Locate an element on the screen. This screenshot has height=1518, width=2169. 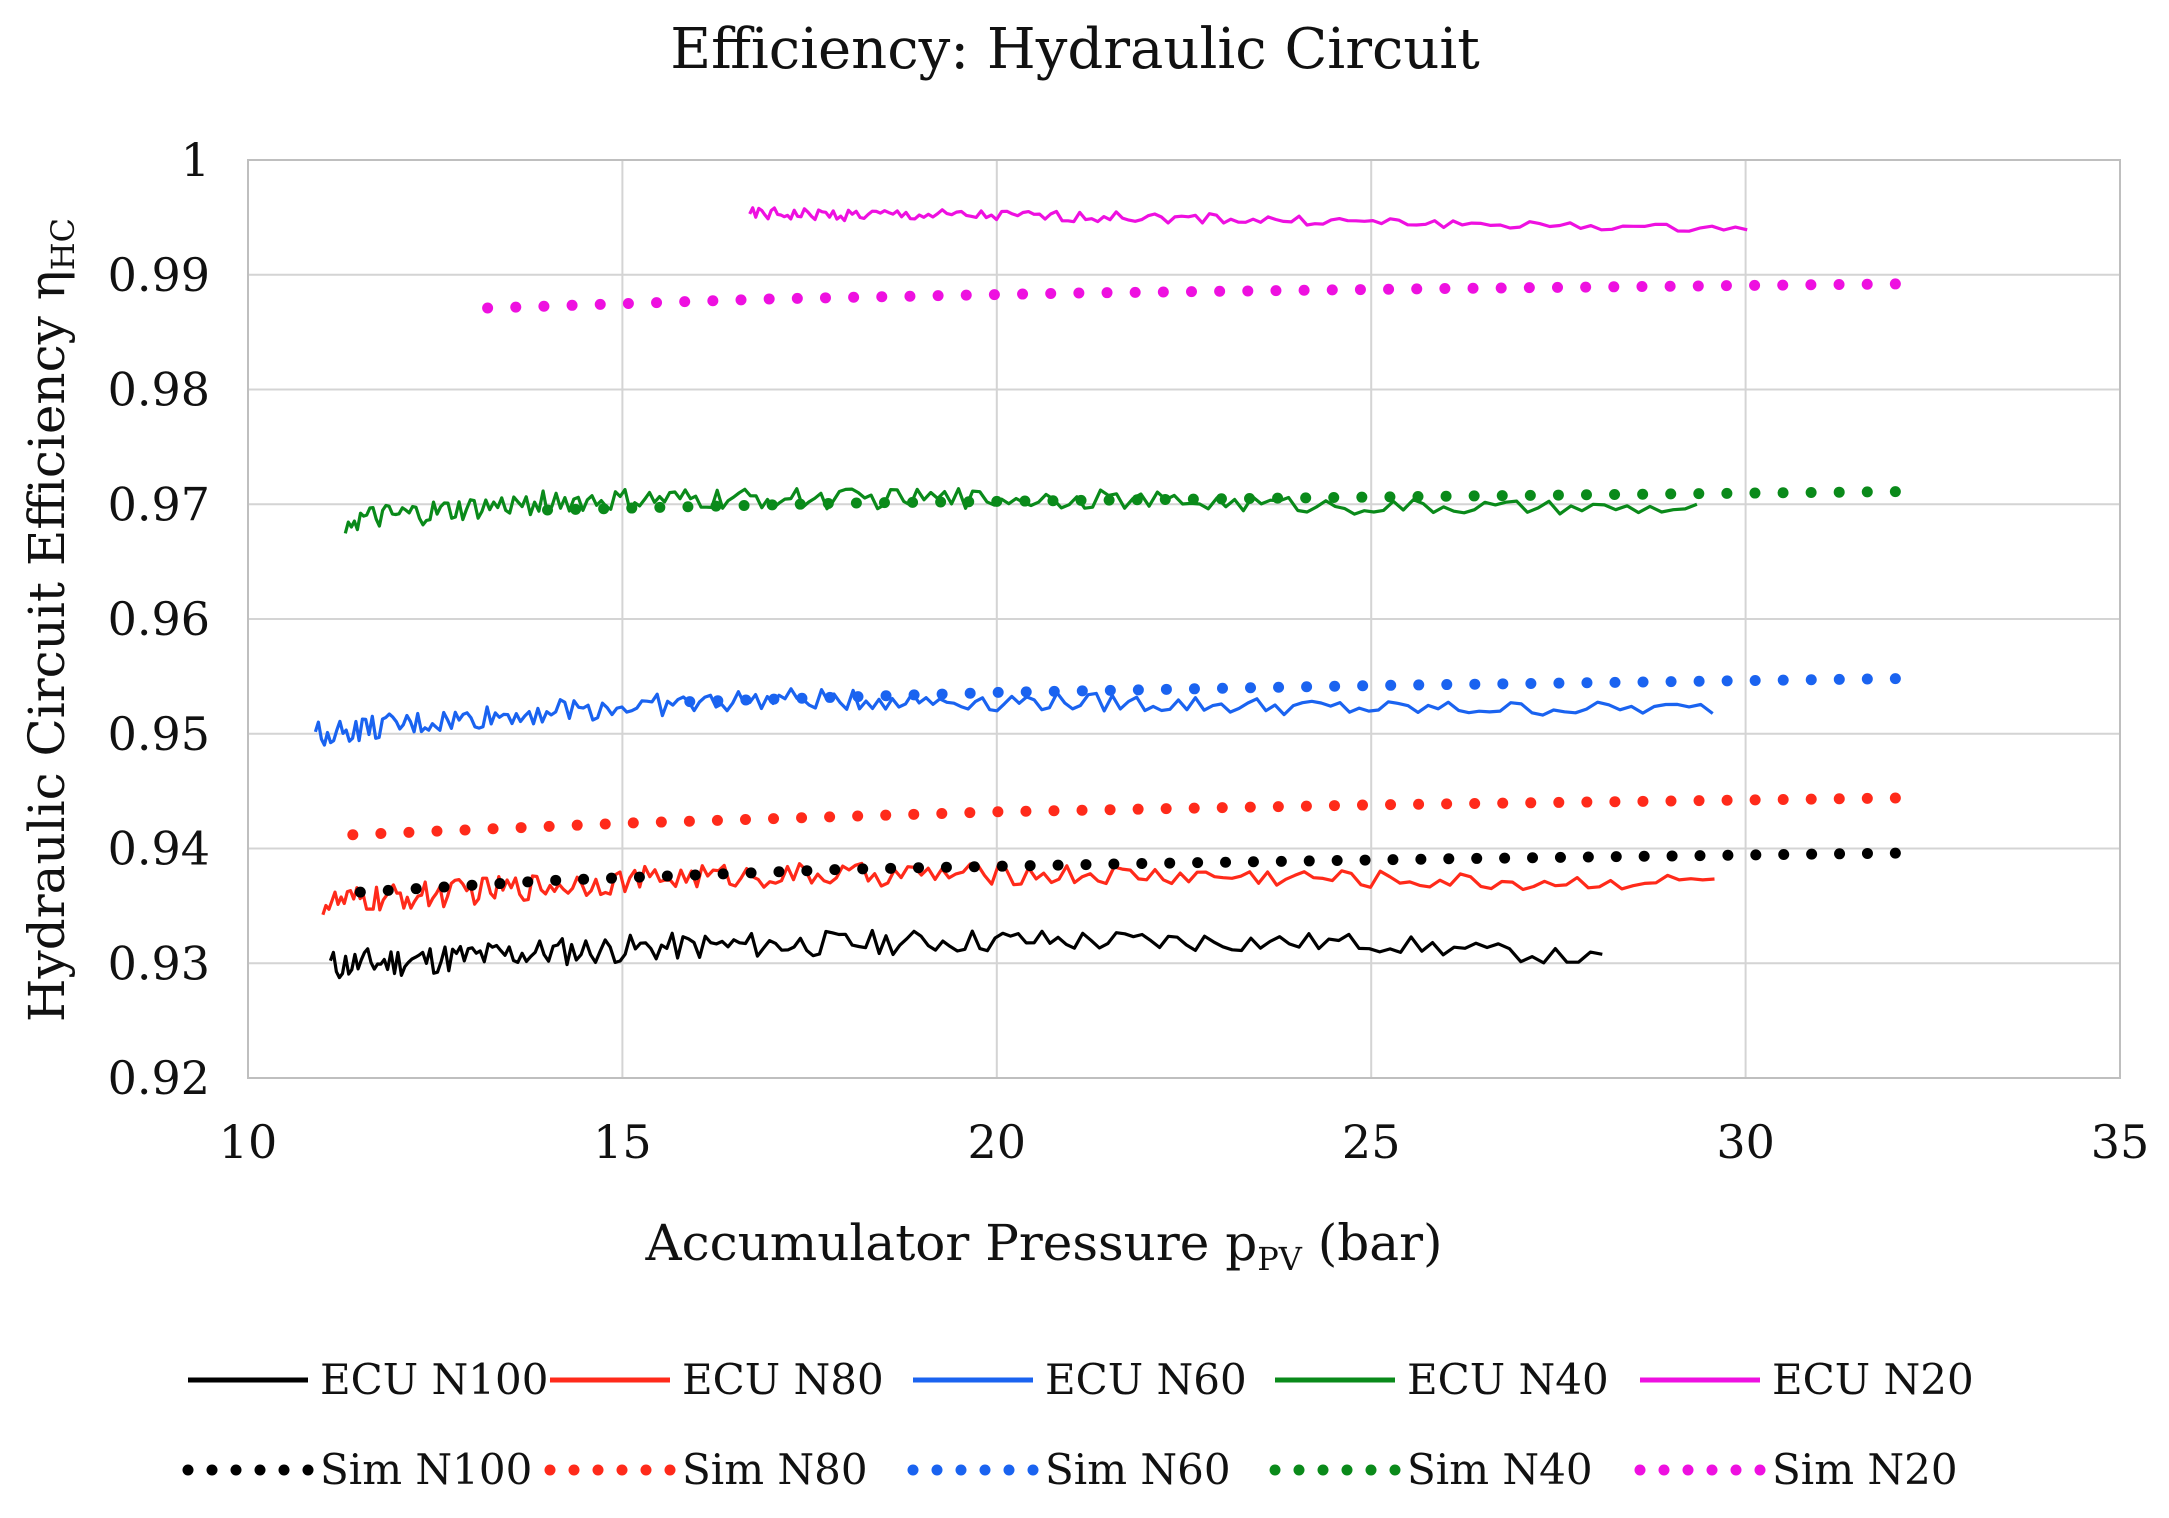
legend-swatch-sim-n40 is located at coordinates (1371, 1470).